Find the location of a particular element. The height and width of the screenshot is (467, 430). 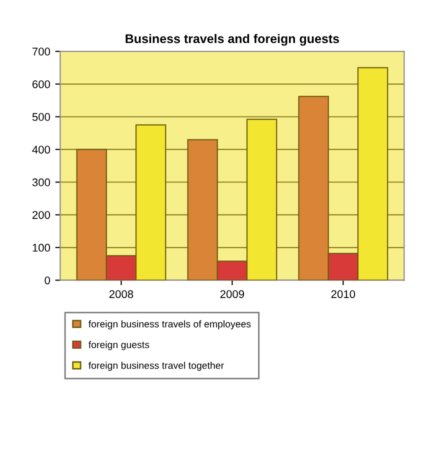

y-tick-label: 200 is located at coordinates (41, 215).